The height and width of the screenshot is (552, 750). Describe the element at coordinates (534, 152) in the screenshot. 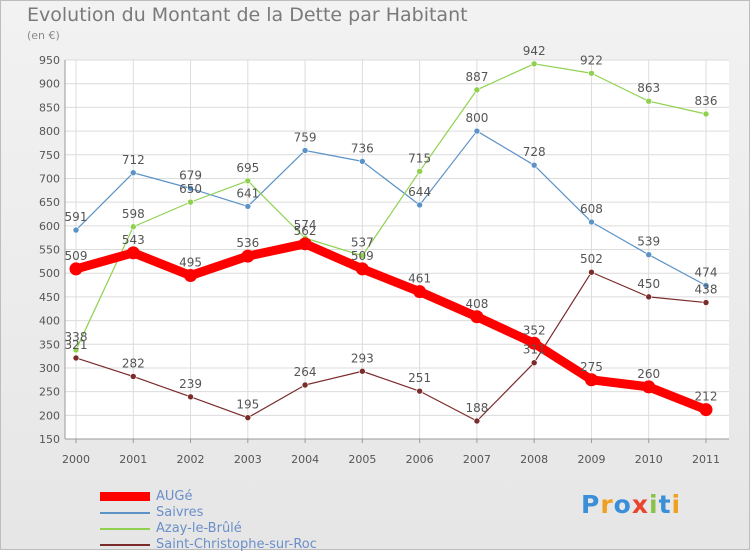

I see `data-label: 728` at that location.